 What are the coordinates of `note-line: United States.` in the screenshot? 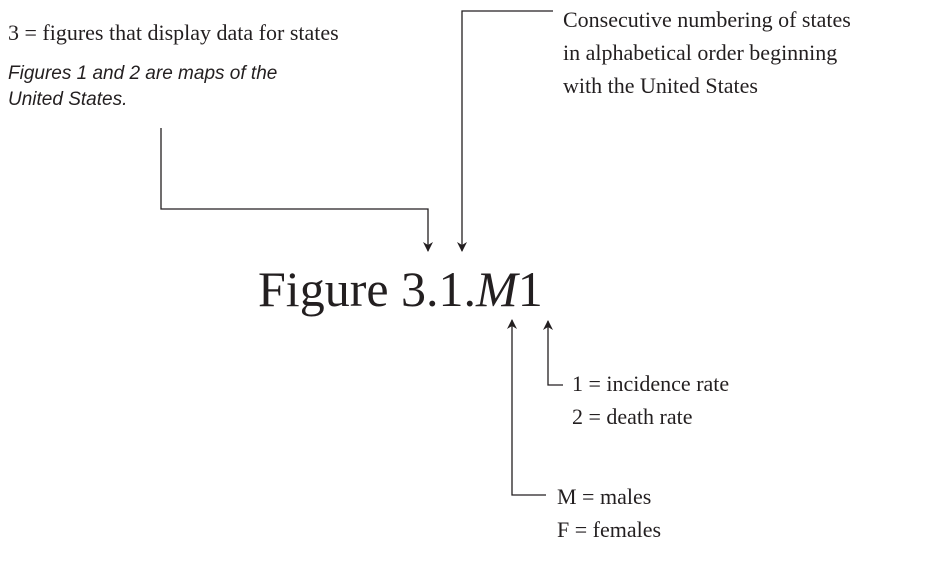 It's located at (67, 99).